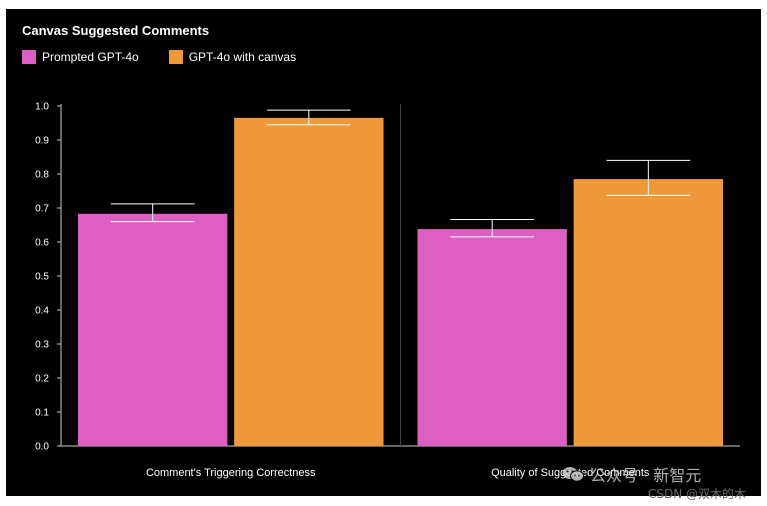 The image size is (767, 506). What do you see at coordinates (42, 209) in the screenshot?
I see `y-tick-label: 0.7` at bounding box center [42, 209].